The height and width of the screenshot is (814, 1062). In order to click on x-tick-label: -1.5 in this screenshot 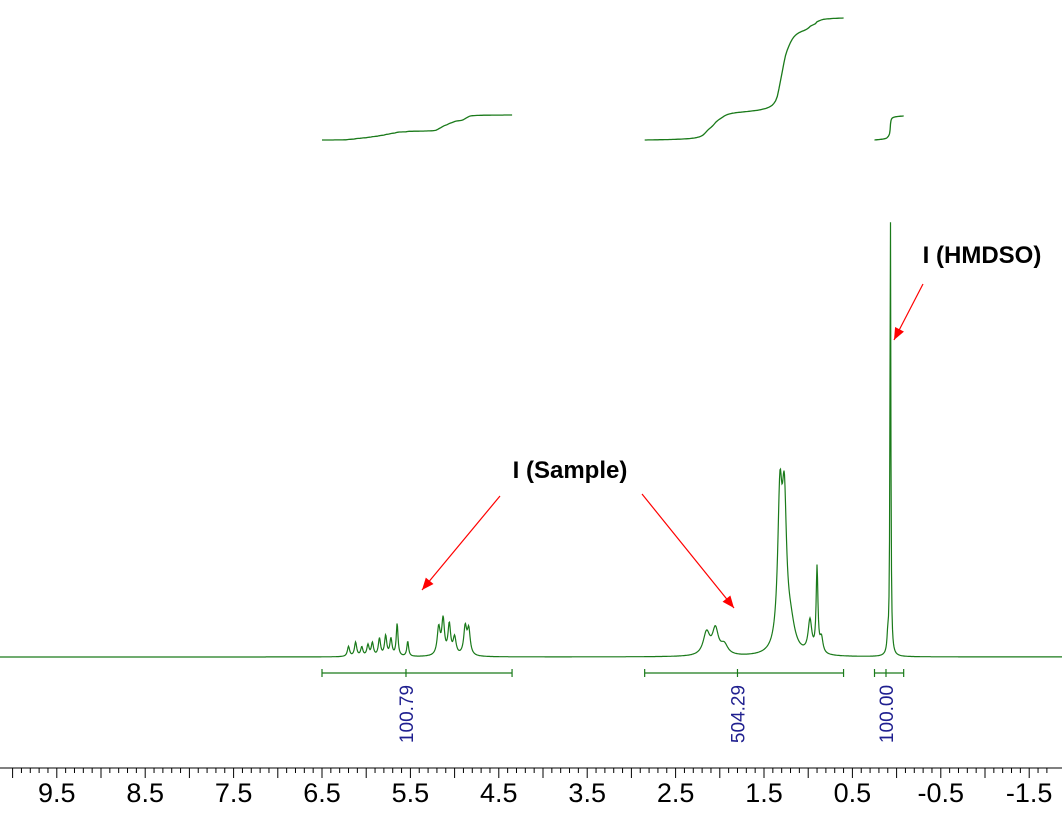, I will do `click(1029, 793)`.